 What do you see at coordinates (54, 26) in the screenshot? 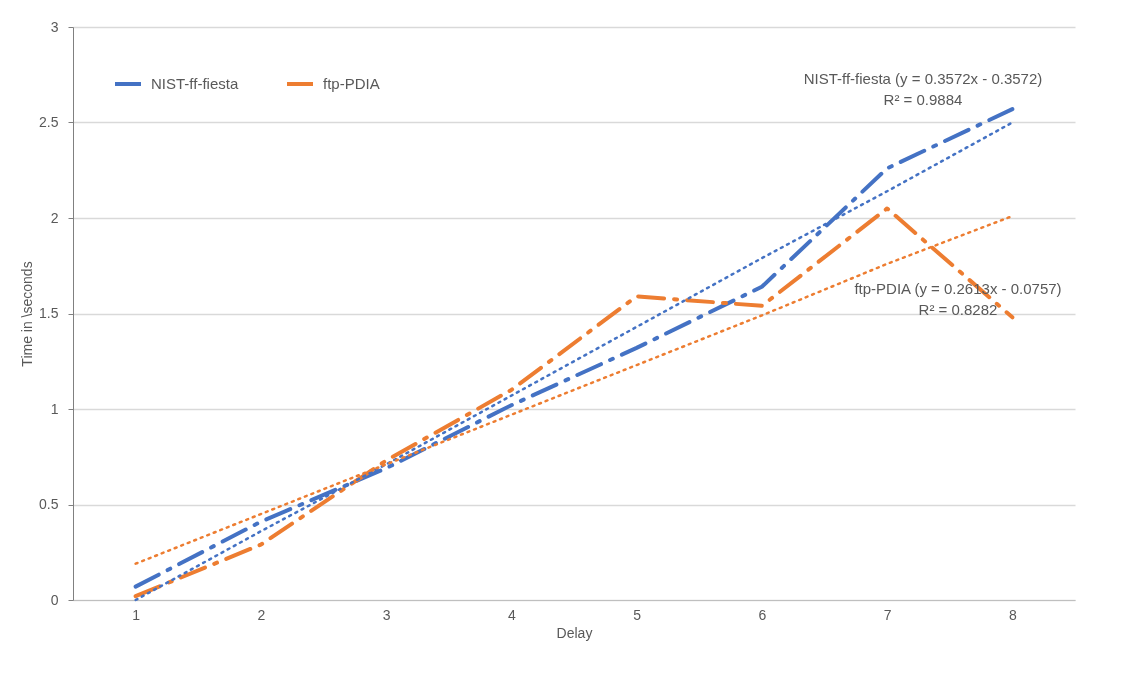
I see `y-tick-label: 3` at bounding box center [54, 26].